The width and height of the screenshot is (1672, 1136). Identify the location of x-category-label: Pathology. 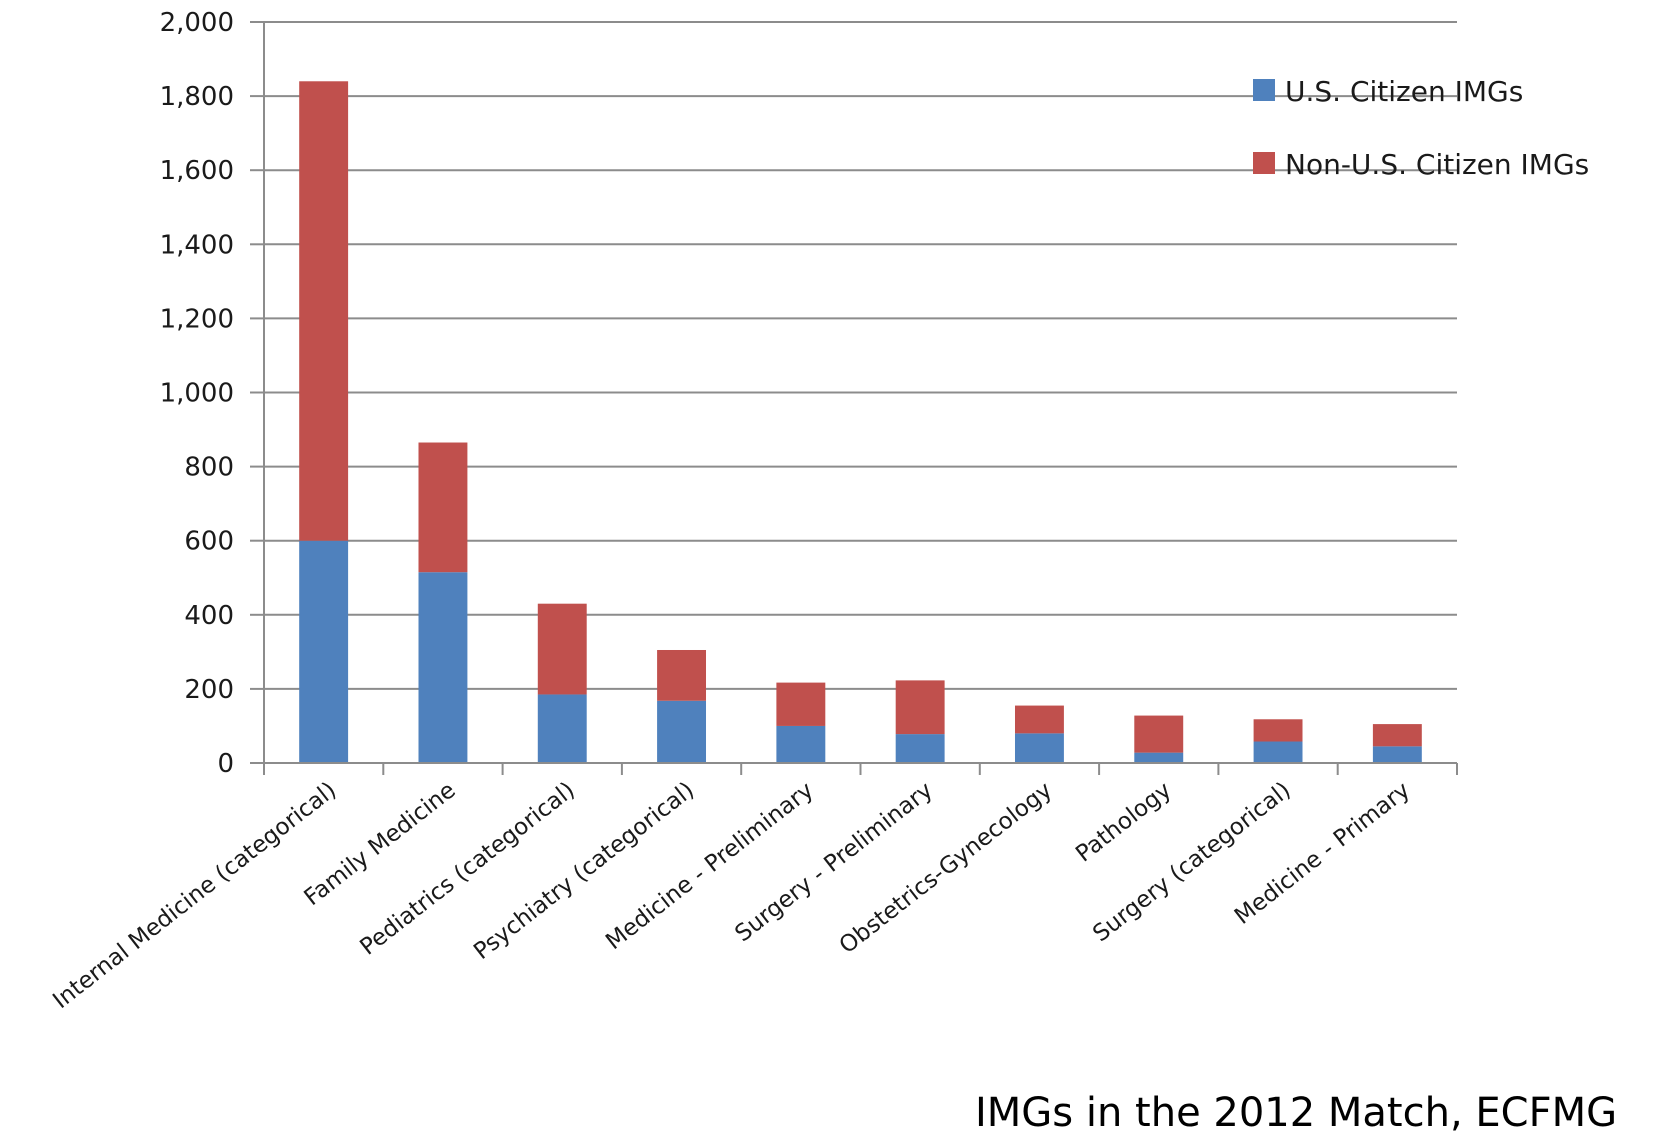
(1123, 822).